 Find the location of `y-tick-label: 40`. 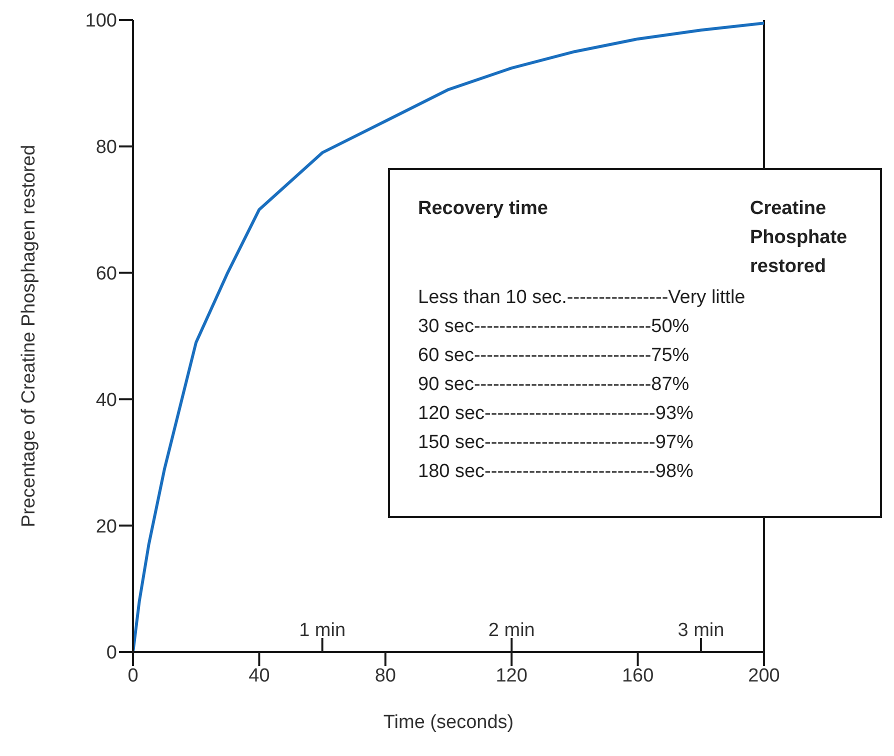

y-tick-label: 40 is located at coordinates (106, 400).